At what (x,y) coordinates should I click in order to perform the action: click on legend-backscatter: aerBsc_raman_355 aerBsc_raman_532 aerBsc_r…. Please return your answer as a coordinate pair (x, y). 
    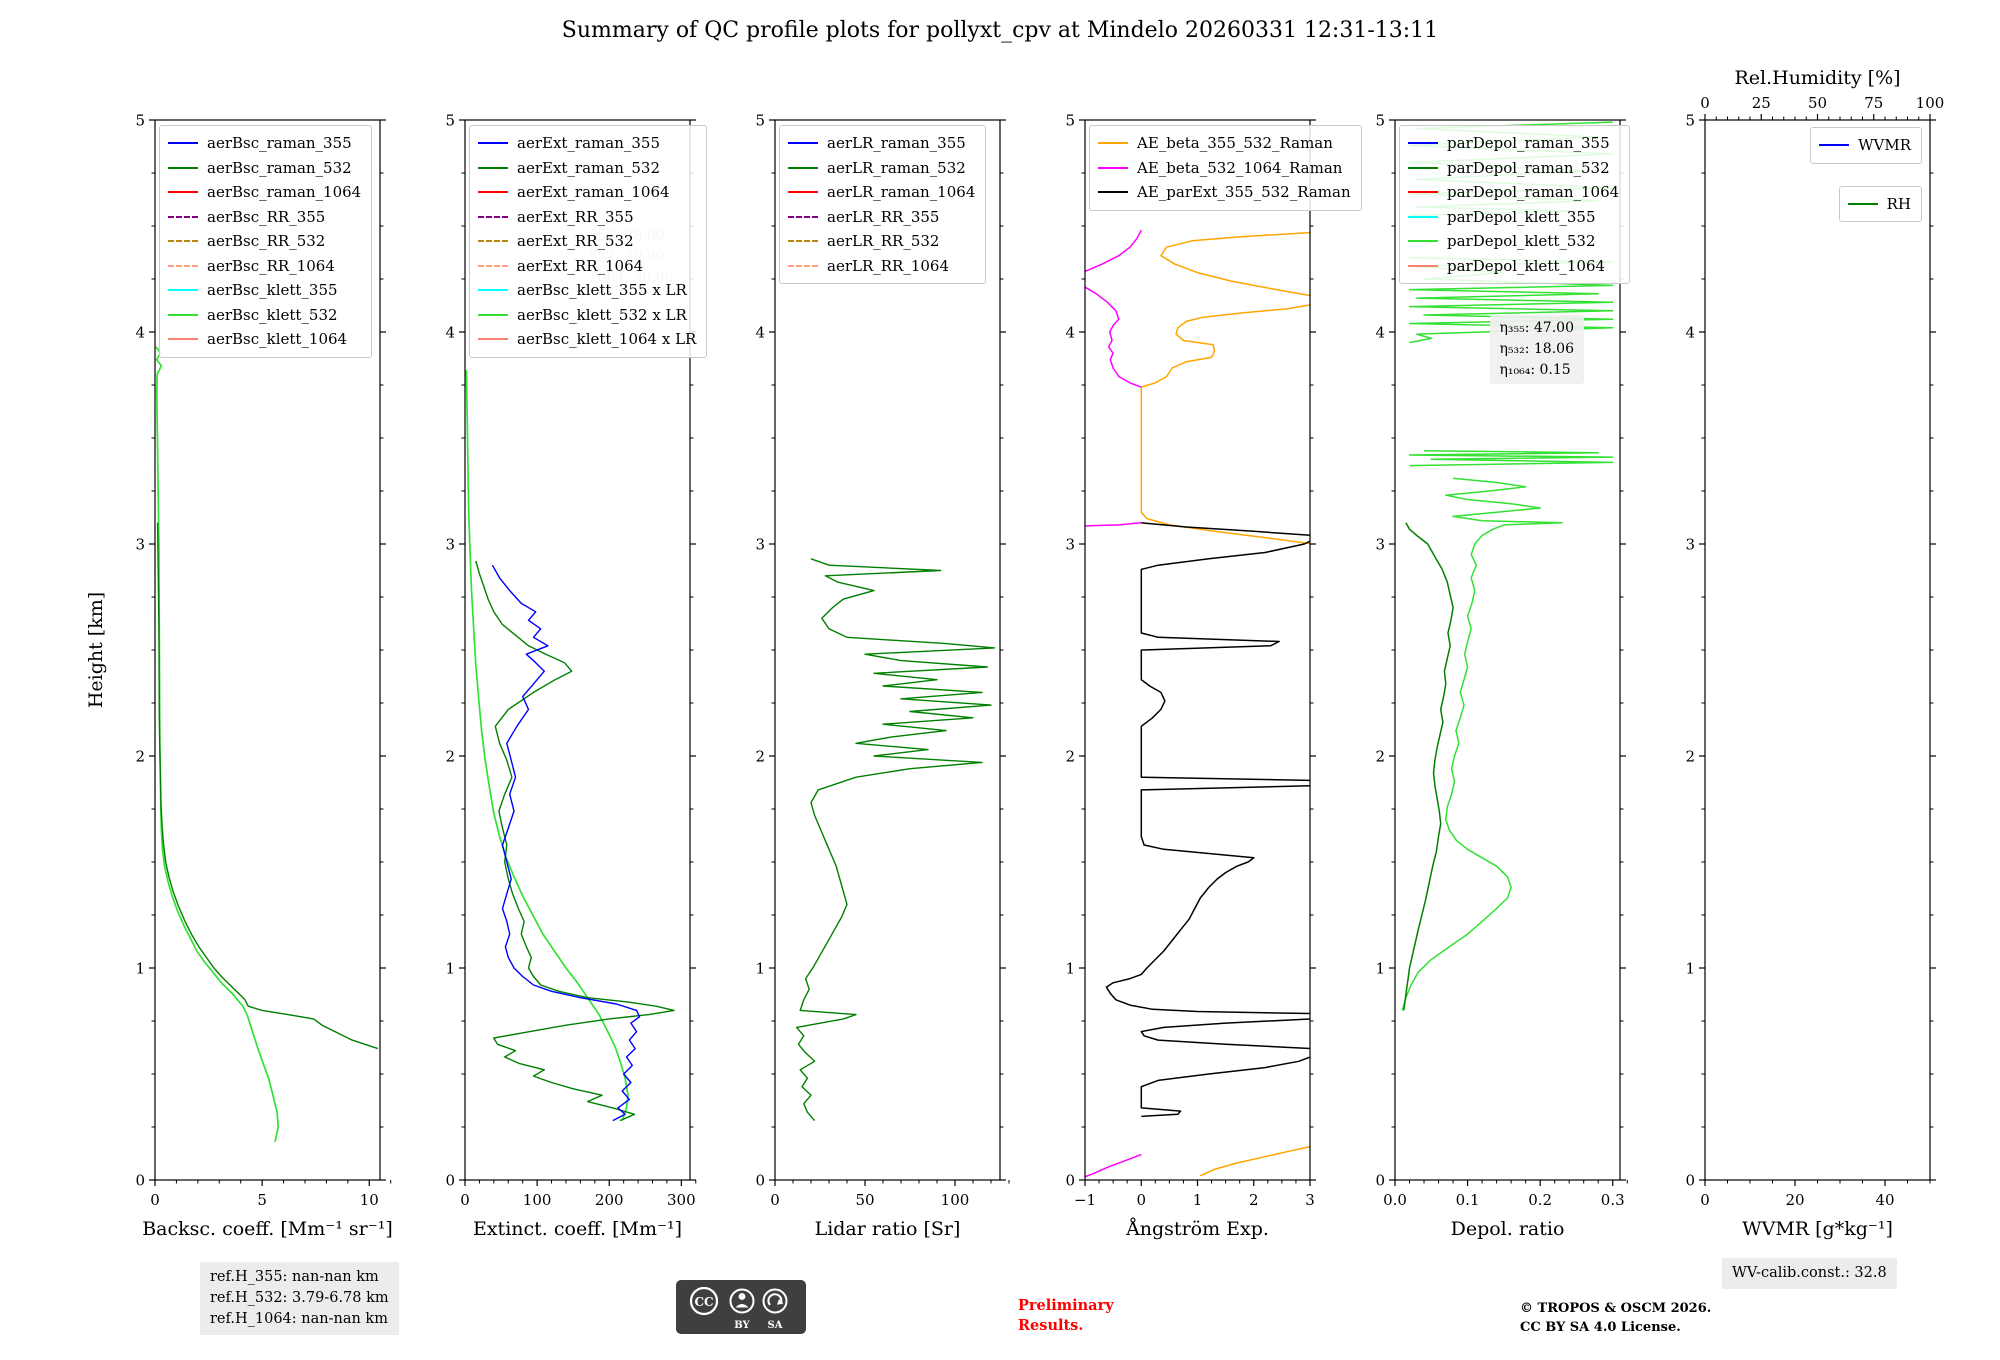
    Looking at the image, I should click on (266, 241).